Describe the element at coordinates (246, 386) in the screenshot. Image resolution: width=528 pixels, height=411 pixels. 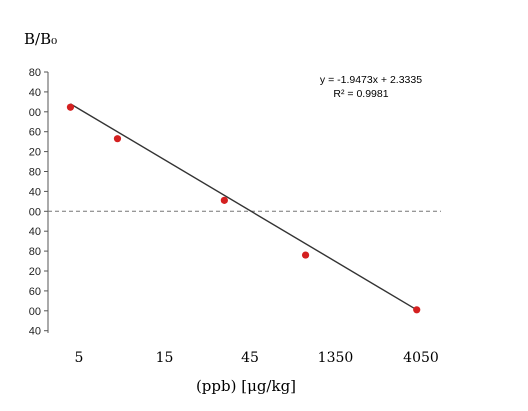
I see `x-axis-title: (ppb) [μg/kg]` at that location.